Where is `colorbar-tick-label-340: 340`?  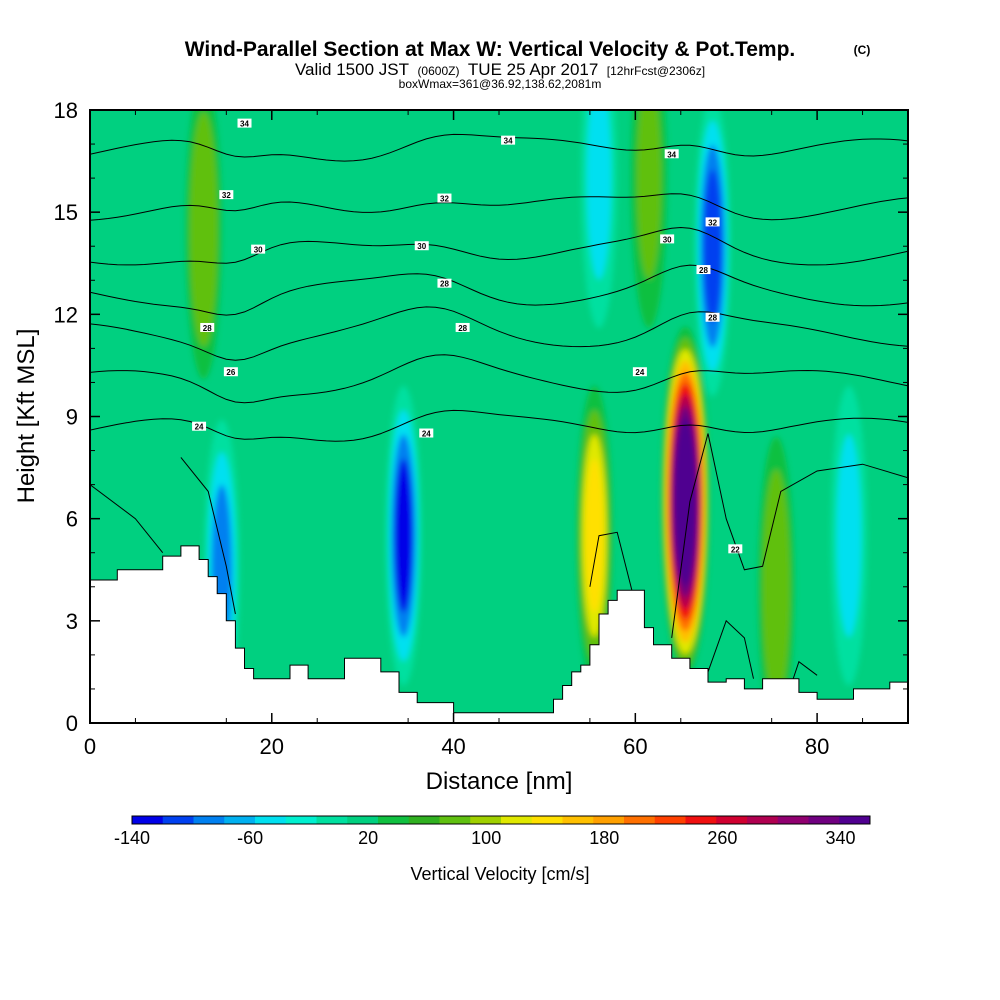
colorbar-tick-label-340: 340 is located at coordinates (840, 838).